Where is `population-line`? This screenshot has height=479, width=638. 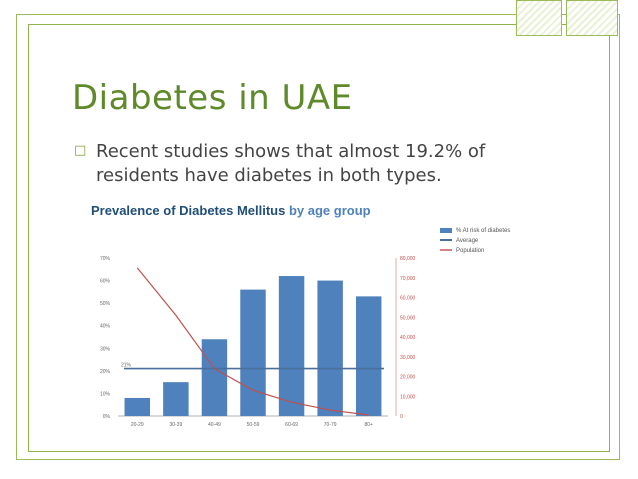
population-line is located at coordinates (252, 341).